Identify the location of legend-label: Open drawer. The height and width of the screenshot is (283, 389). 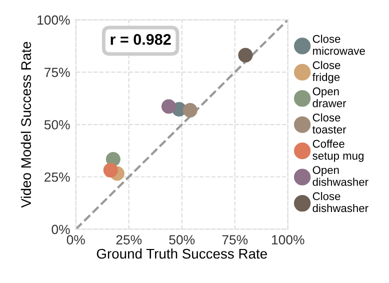
(329, 97).